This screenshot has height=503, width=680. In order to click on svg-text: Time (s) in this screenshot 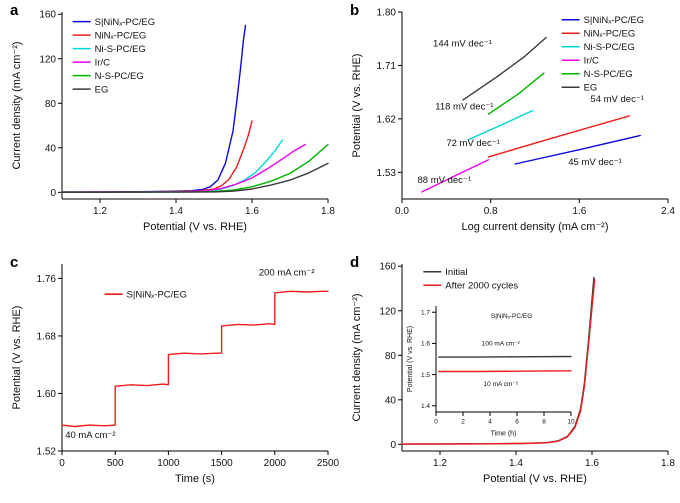, I will do `click(195, 479)`.